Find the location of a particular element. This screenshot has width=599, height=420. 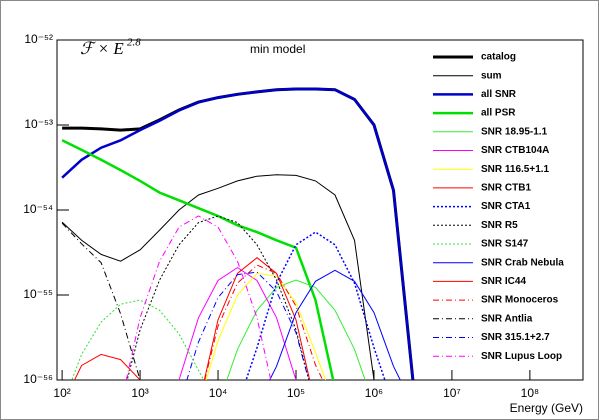

legend-label: SNR IC44 is located at coordinates (503, 281).